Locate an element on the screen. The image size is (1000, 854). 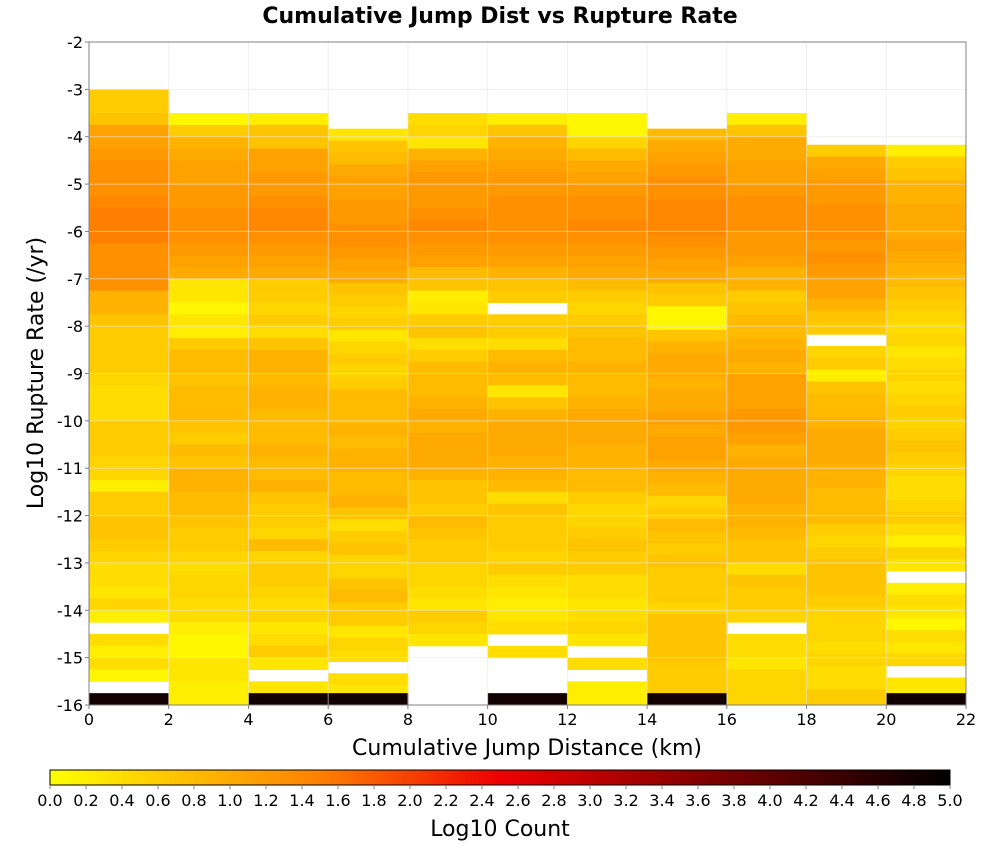
colorbar-tick-label: 4.8 is located at coordinates (913, 800).